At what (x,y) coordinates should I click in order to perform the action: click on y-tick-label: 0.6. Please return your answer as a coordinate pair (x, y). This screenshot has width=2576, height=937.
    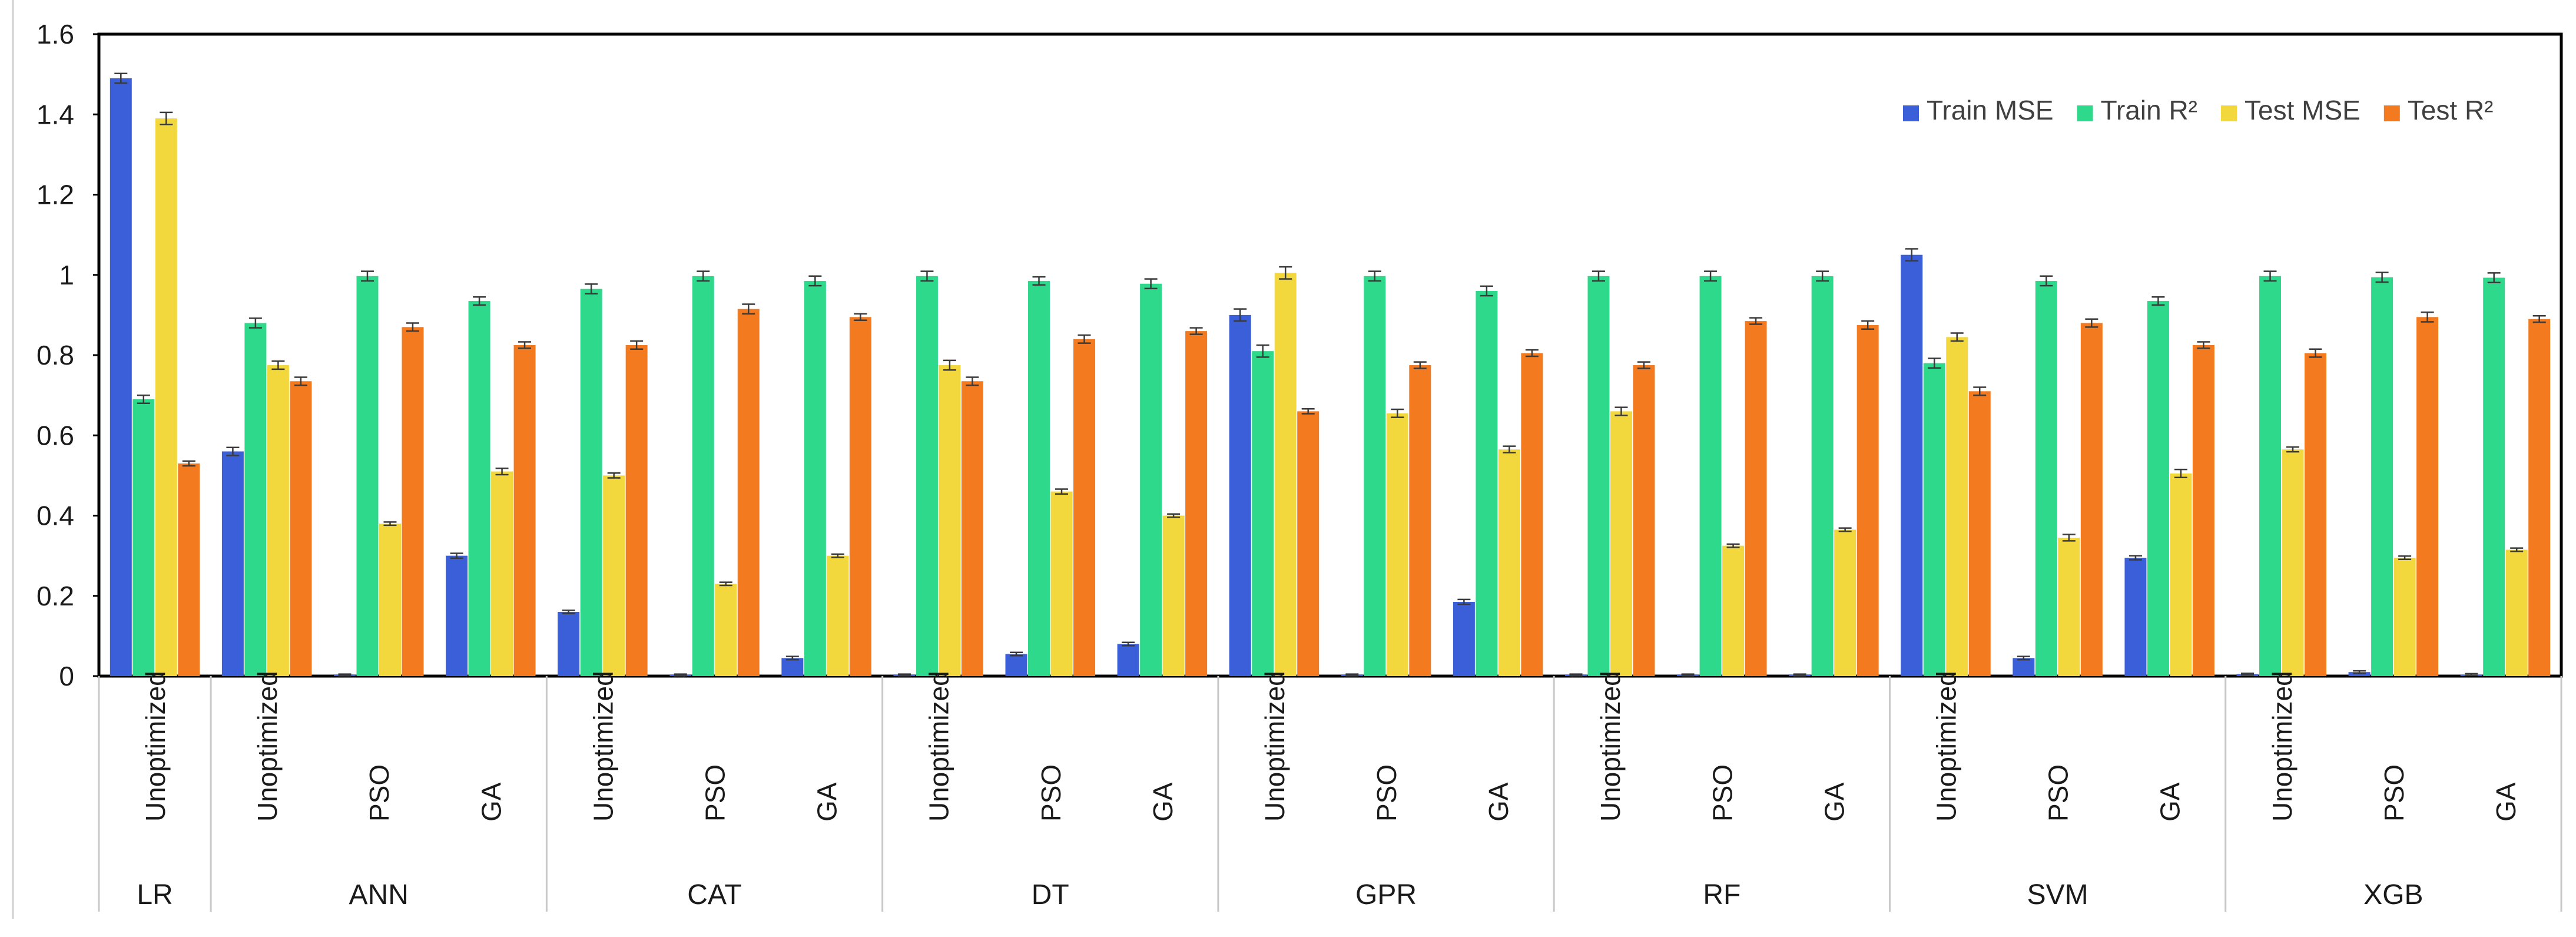
    Looking at the image, I should click on (55, 435).